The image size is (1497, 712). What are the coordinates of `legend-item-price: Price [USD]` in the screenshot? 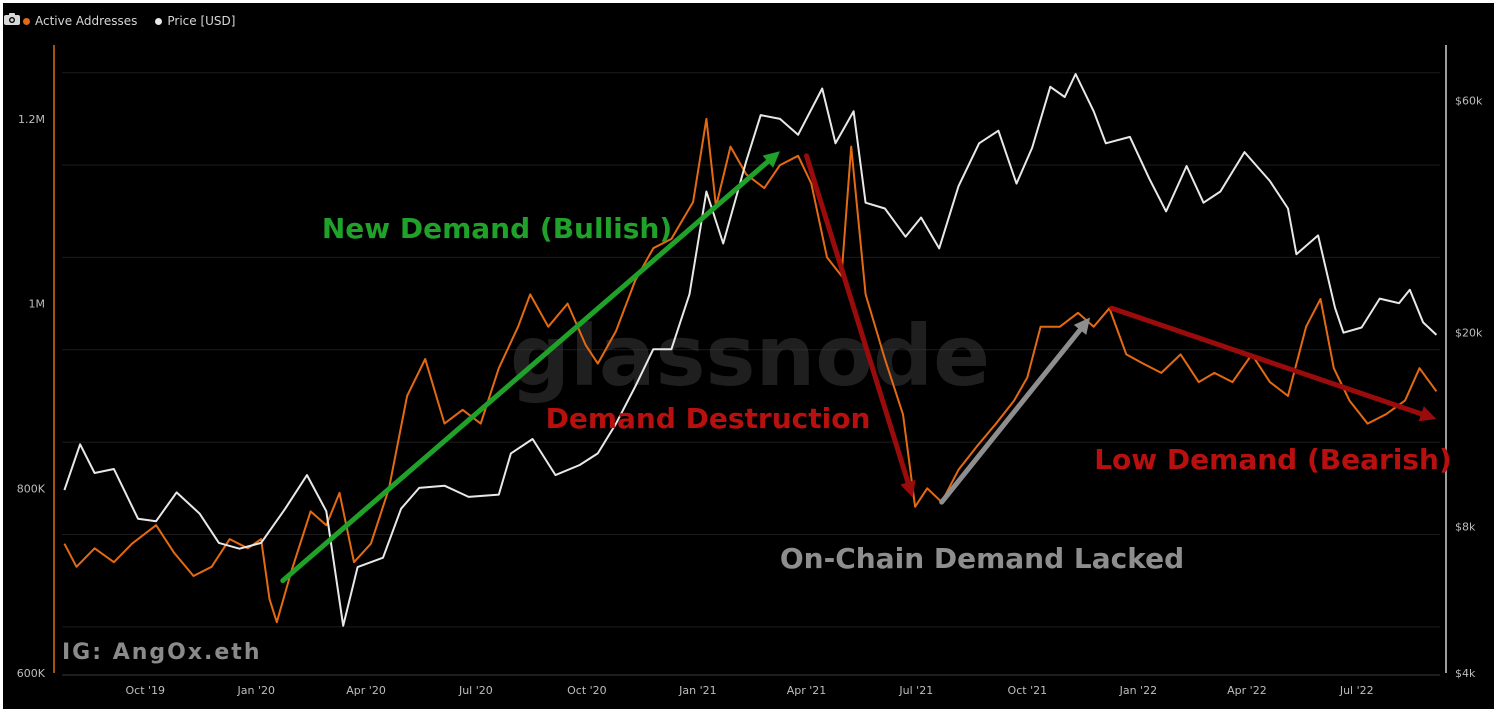 It's located at (195, 21).